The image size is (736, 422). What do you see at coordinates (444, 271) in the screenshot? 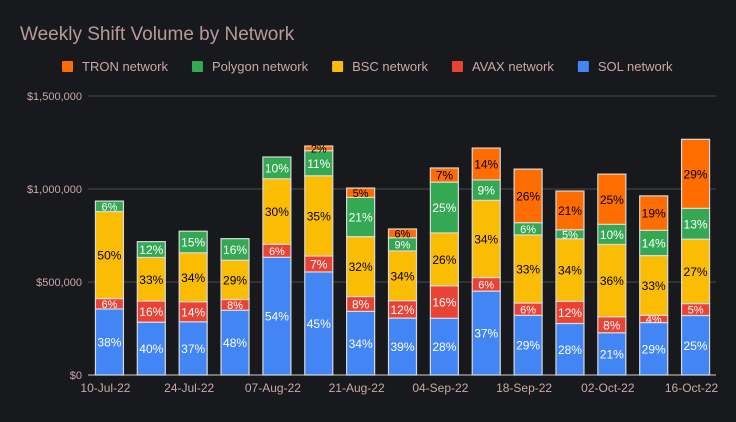
I see `bar-group: 28% 16% 26% 25% 7%` at bounding box center [444, 271].